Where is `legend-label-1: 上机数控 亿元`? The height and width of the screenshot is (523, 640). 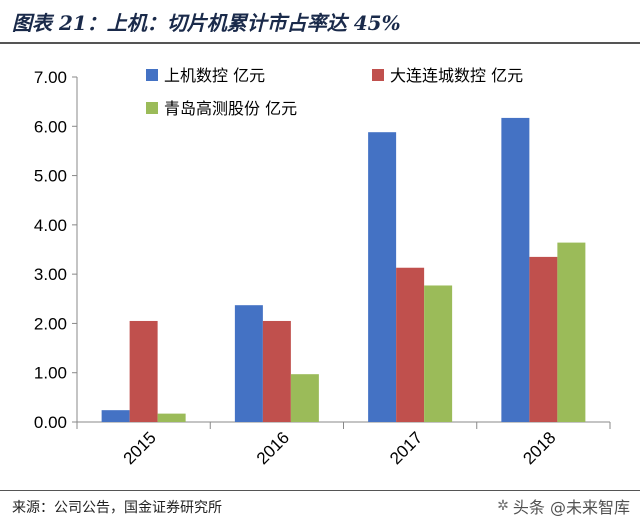
legend-label-1: 上机数控 亿元 is located at coordinates (214, 75).